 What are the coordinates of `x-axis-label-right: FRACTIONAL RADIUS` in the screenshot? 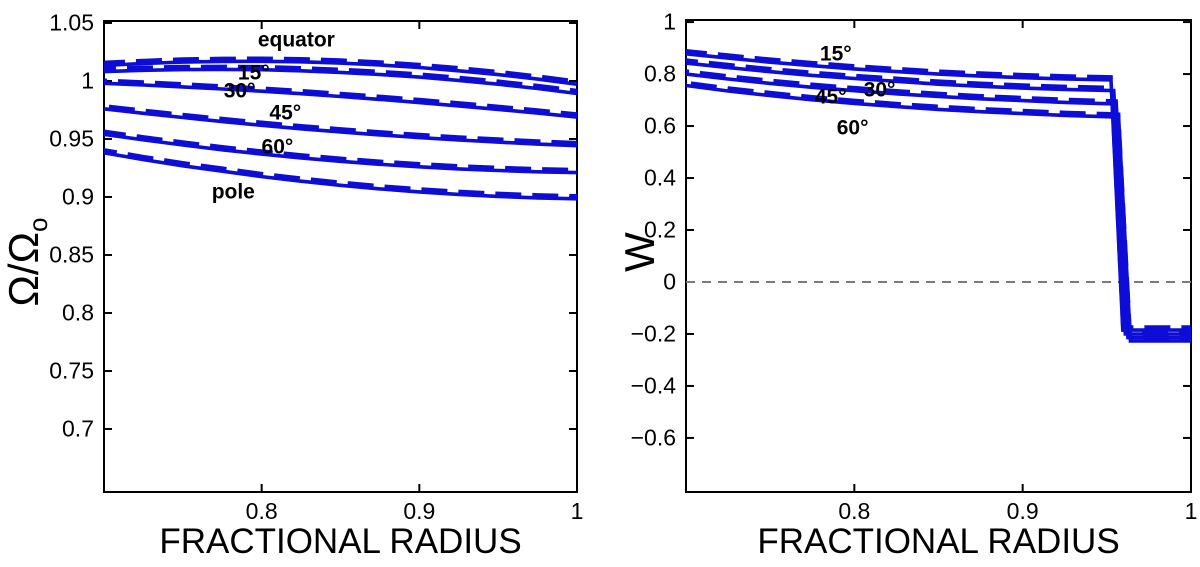 It's located at (938, 541).